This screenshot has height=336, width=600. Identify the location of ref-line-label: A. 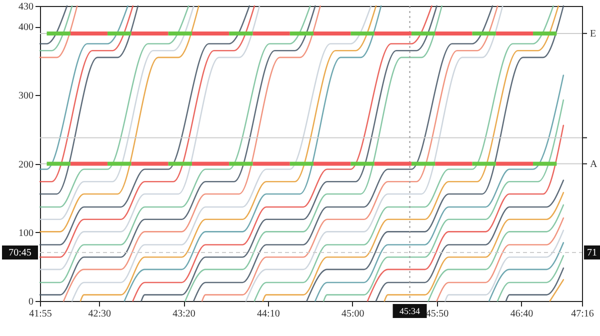
(594, 164).